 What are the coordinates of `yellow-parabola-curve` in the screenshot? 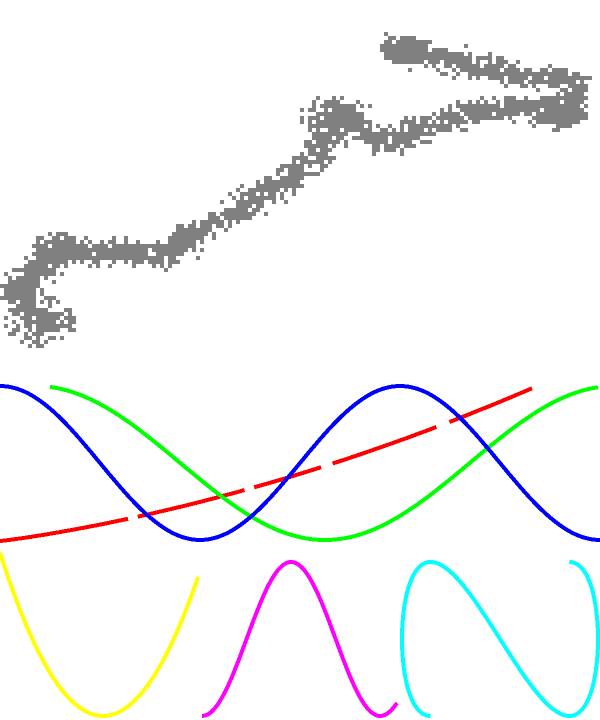 It's located at (100, 635).